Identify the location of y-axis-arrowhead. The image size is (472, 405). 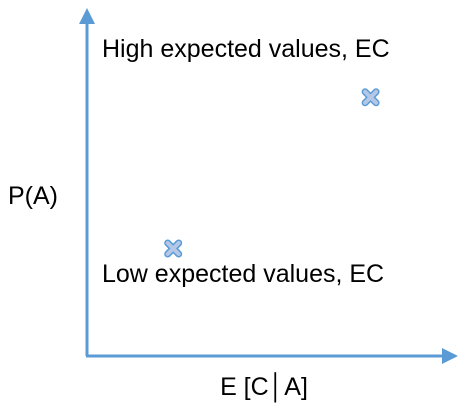
(87, 16).